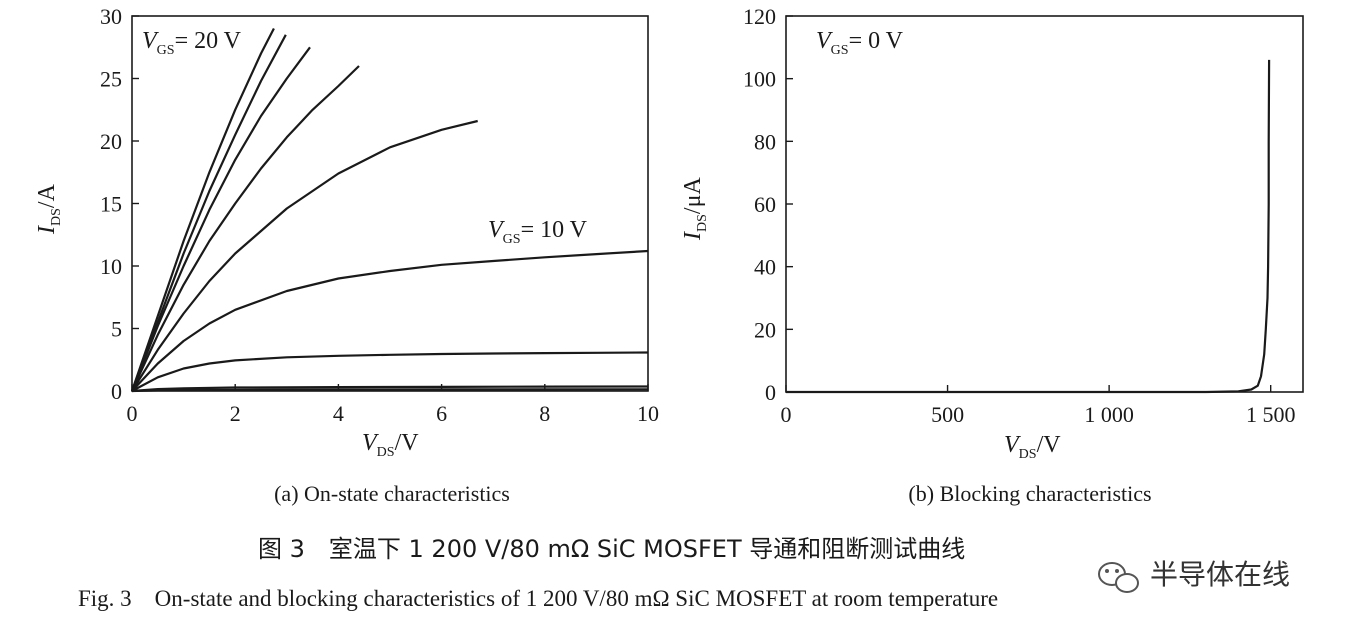  Describe the element at coordinates (1029, 493) in the screenshot. I see `panel-caption: (b) Blocking characteristics` at that location.